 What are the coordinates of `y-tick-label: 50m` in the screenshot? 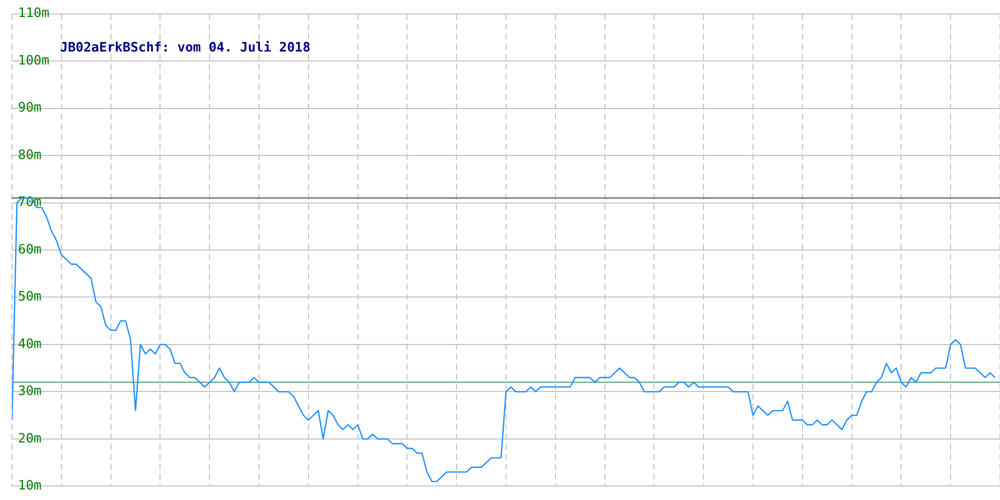 It's located at (30, 297).